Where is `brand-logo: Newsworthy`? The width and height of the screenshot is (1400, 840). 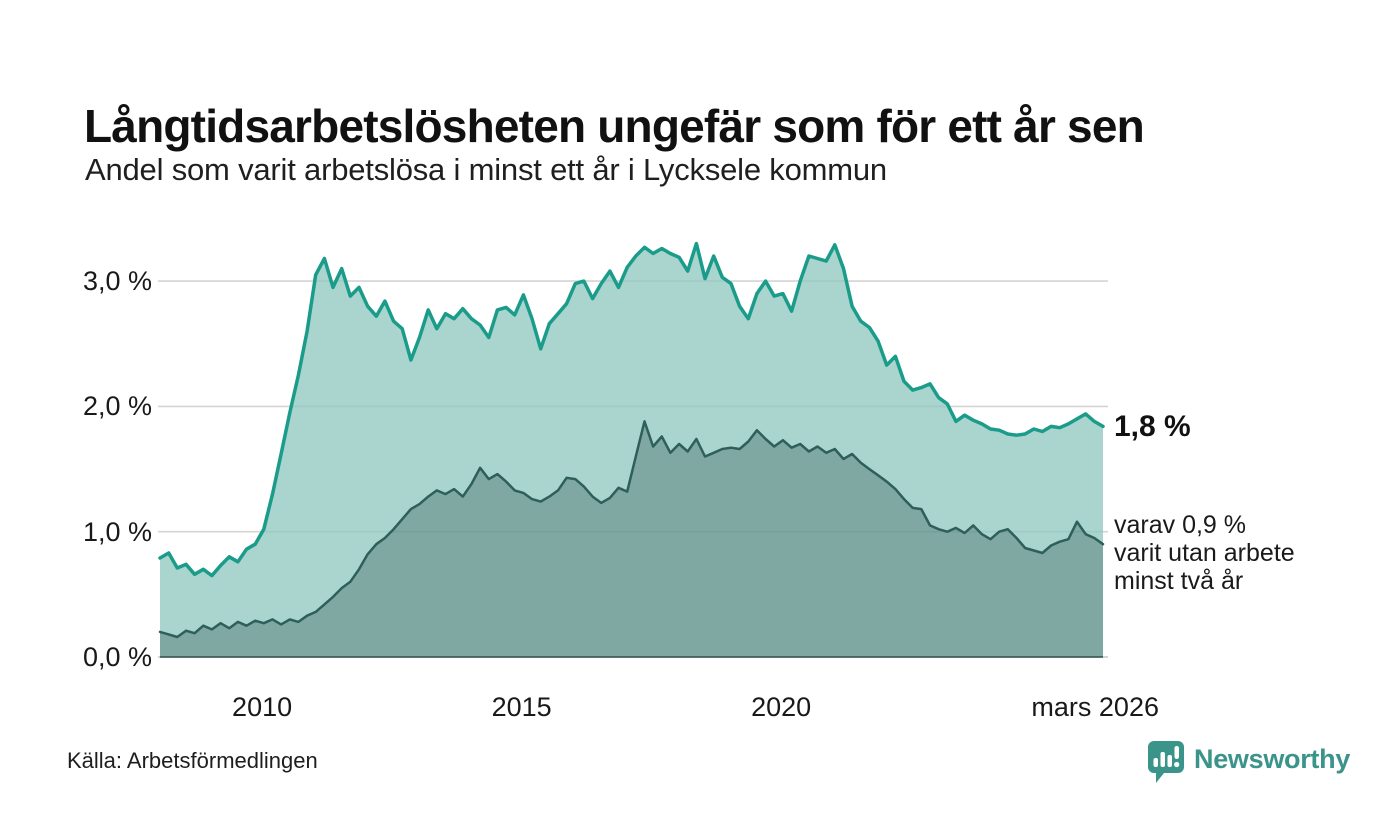
brand-logo: Newsworthy is located at coordinates (1248, 764).